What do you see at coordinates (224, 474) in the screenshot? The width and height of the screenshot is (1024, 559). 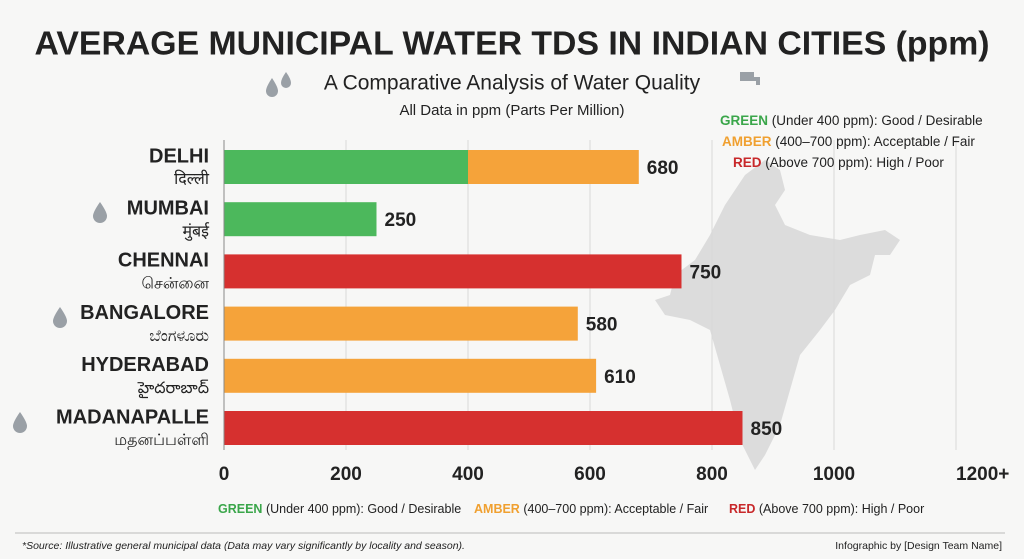 I see `x-tick-label: 0` at bounding box center [224, 474].